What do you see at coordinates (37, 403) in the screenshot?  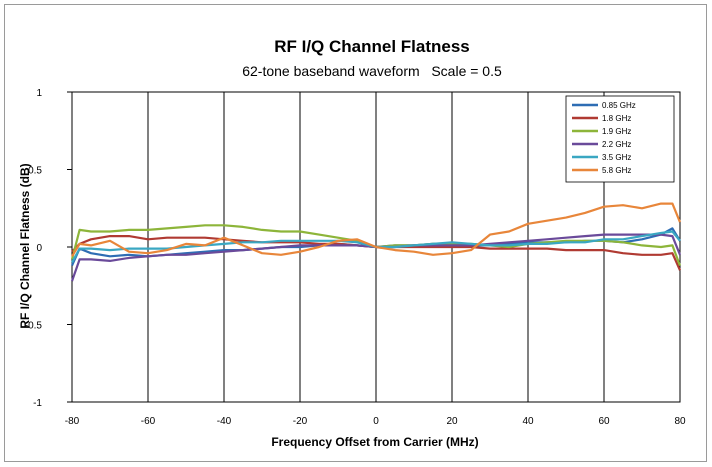 I see `y-tick-label: -1` at bounding box center [37, 403].